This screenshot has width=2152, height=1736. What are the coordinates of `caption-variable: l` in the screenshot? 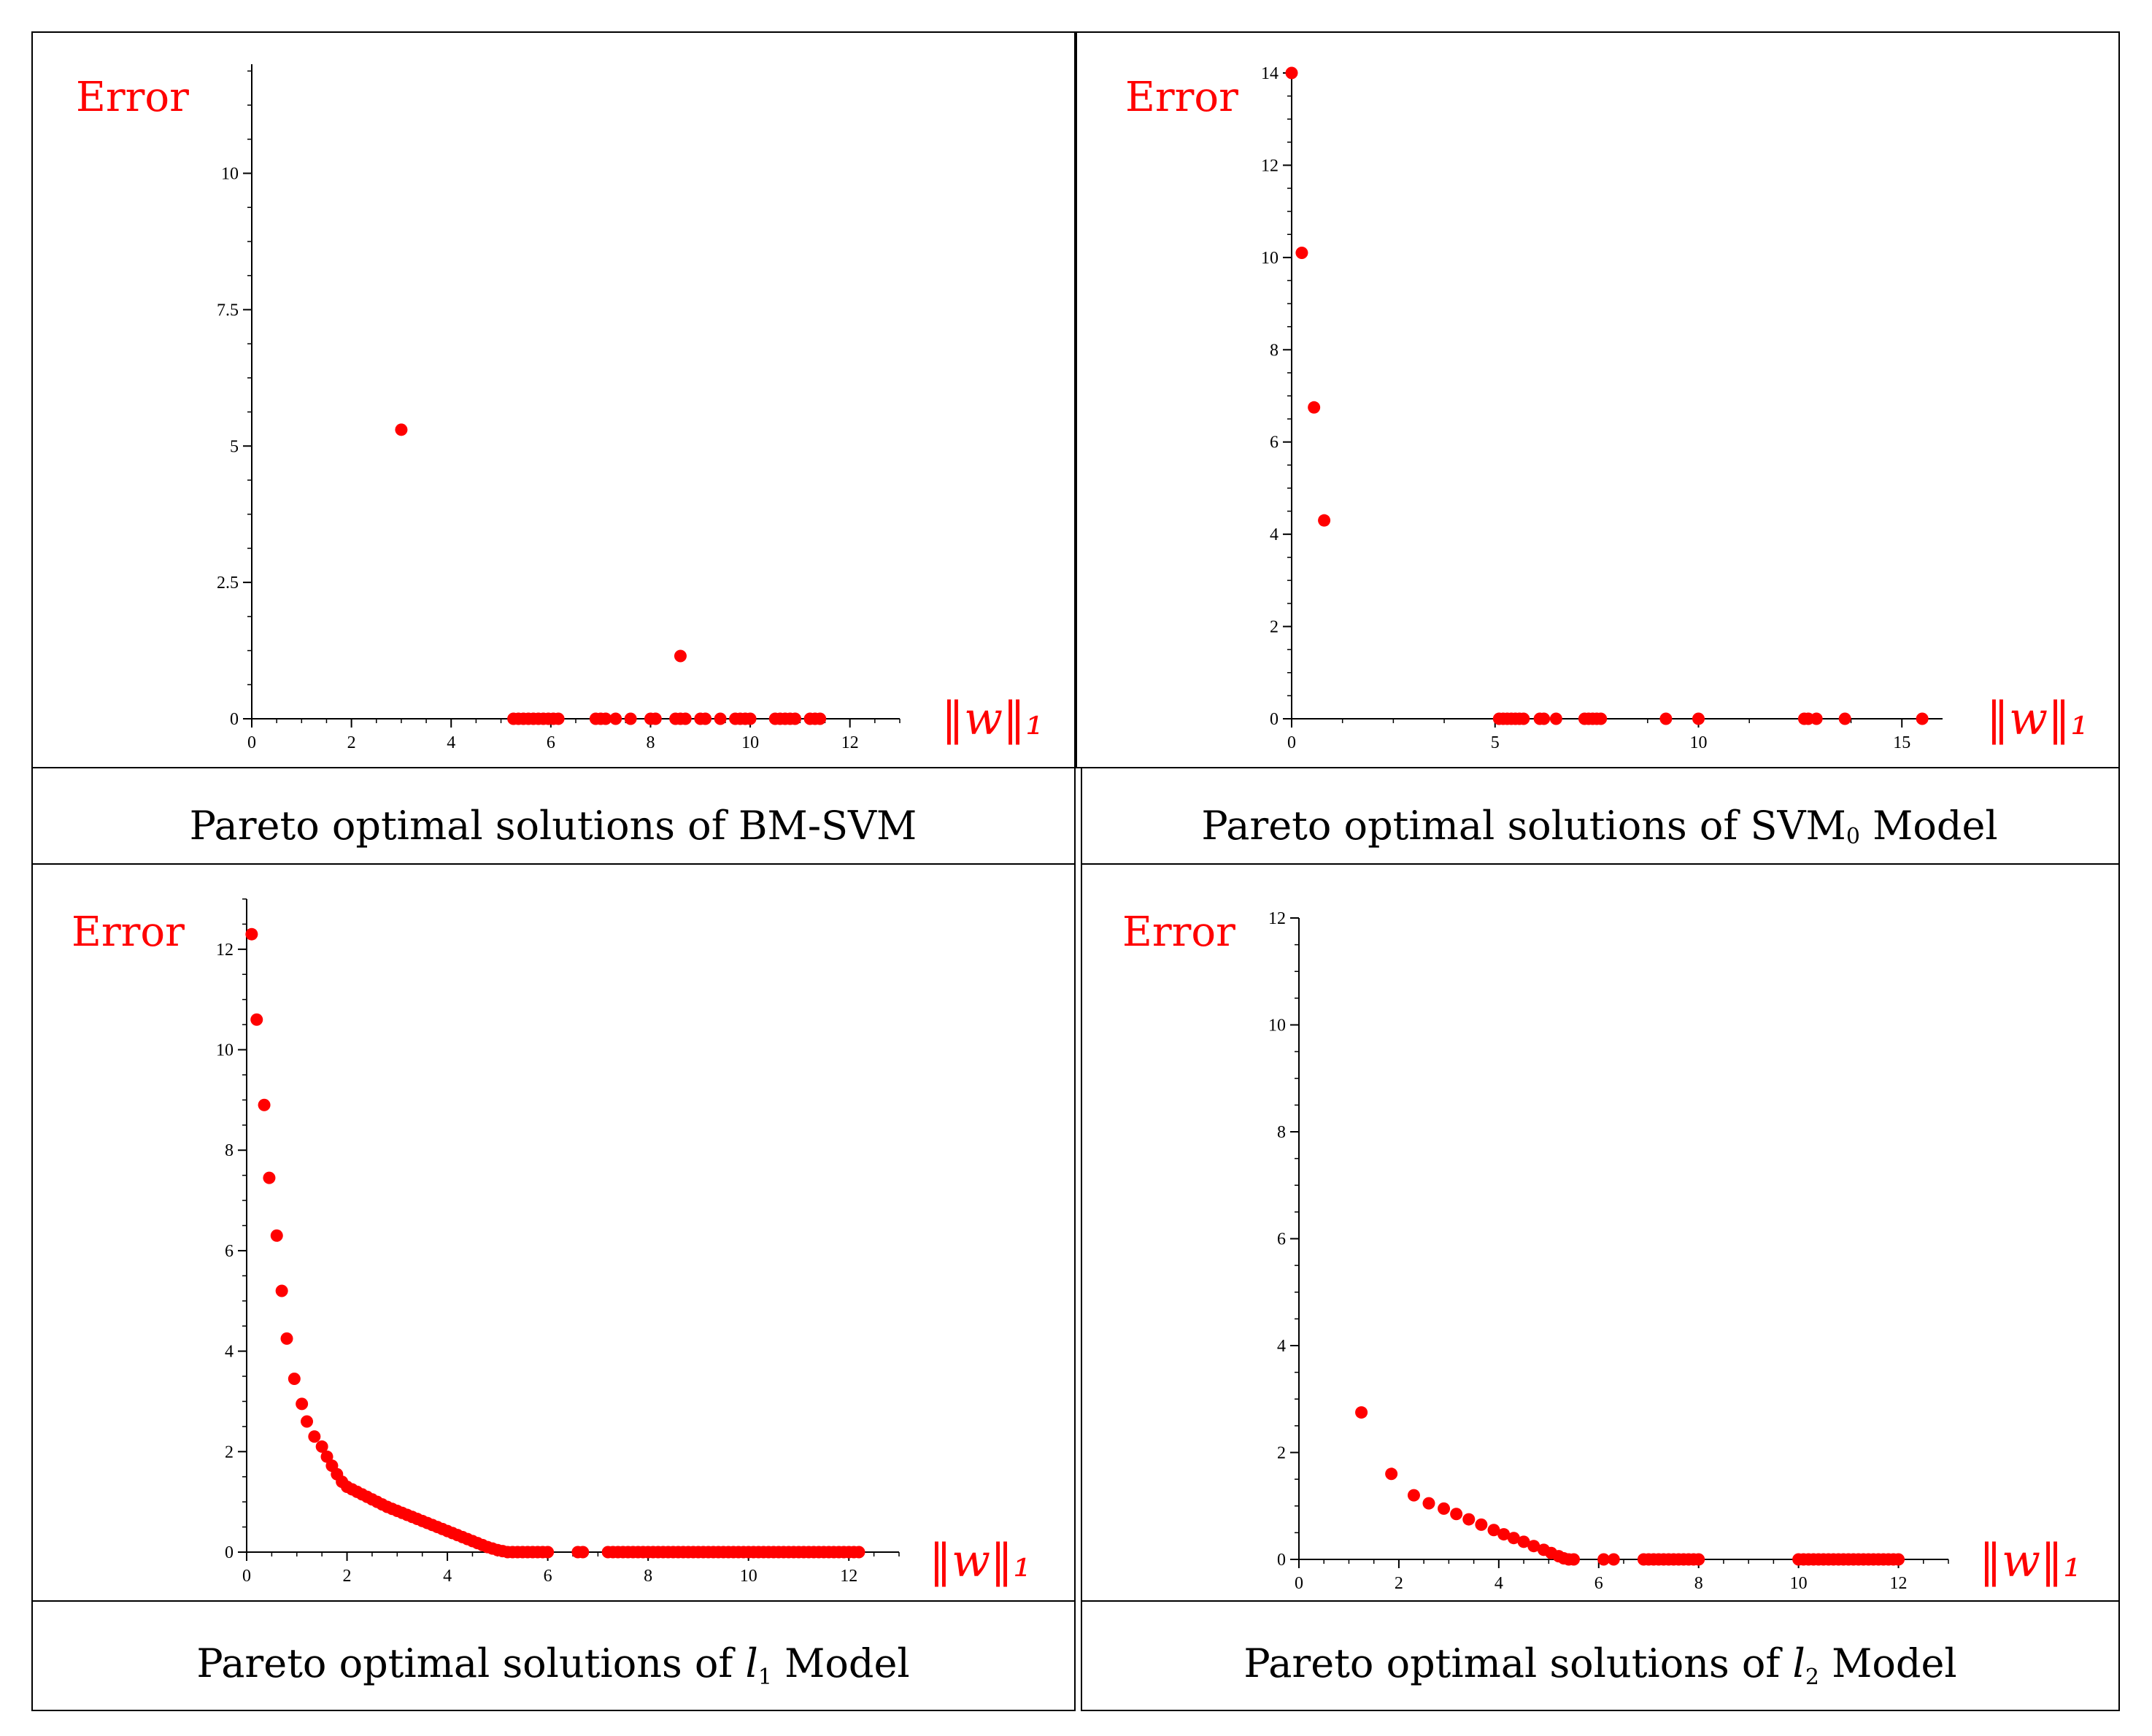 It's located at (1799, 1663).